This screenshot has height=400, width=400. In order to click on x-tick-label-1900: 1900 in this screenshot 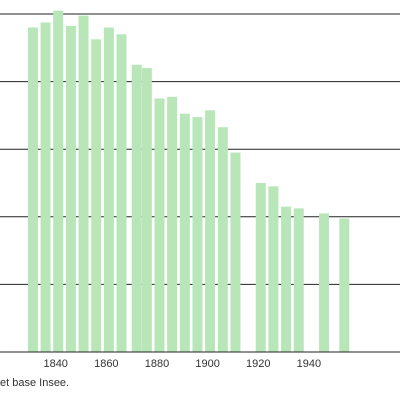, I will do `click(207, 364)`.